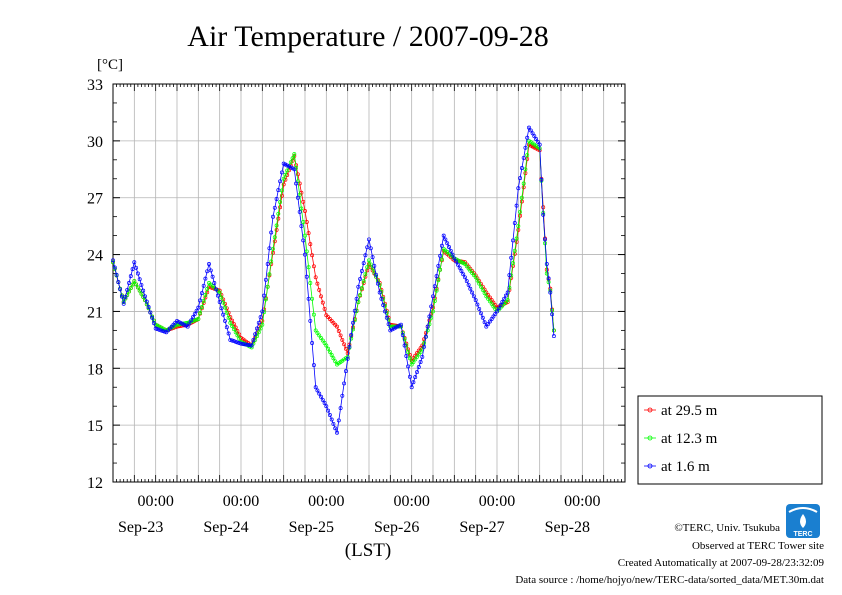  I want to click on footer-copyright: ©TERC, Univ. Tsukuba, so click(727, 528).